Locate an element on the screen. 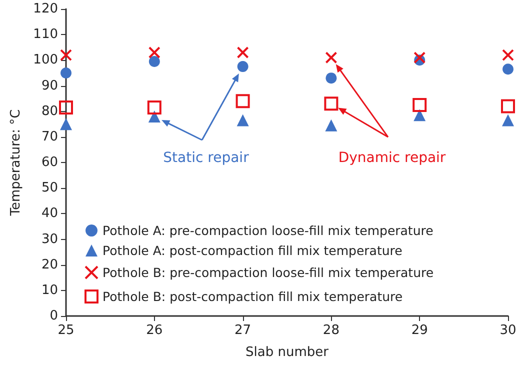 The height and width of the screenshot is (374, 520). y-tick-label: 40 is located at coordinates (49, 214).